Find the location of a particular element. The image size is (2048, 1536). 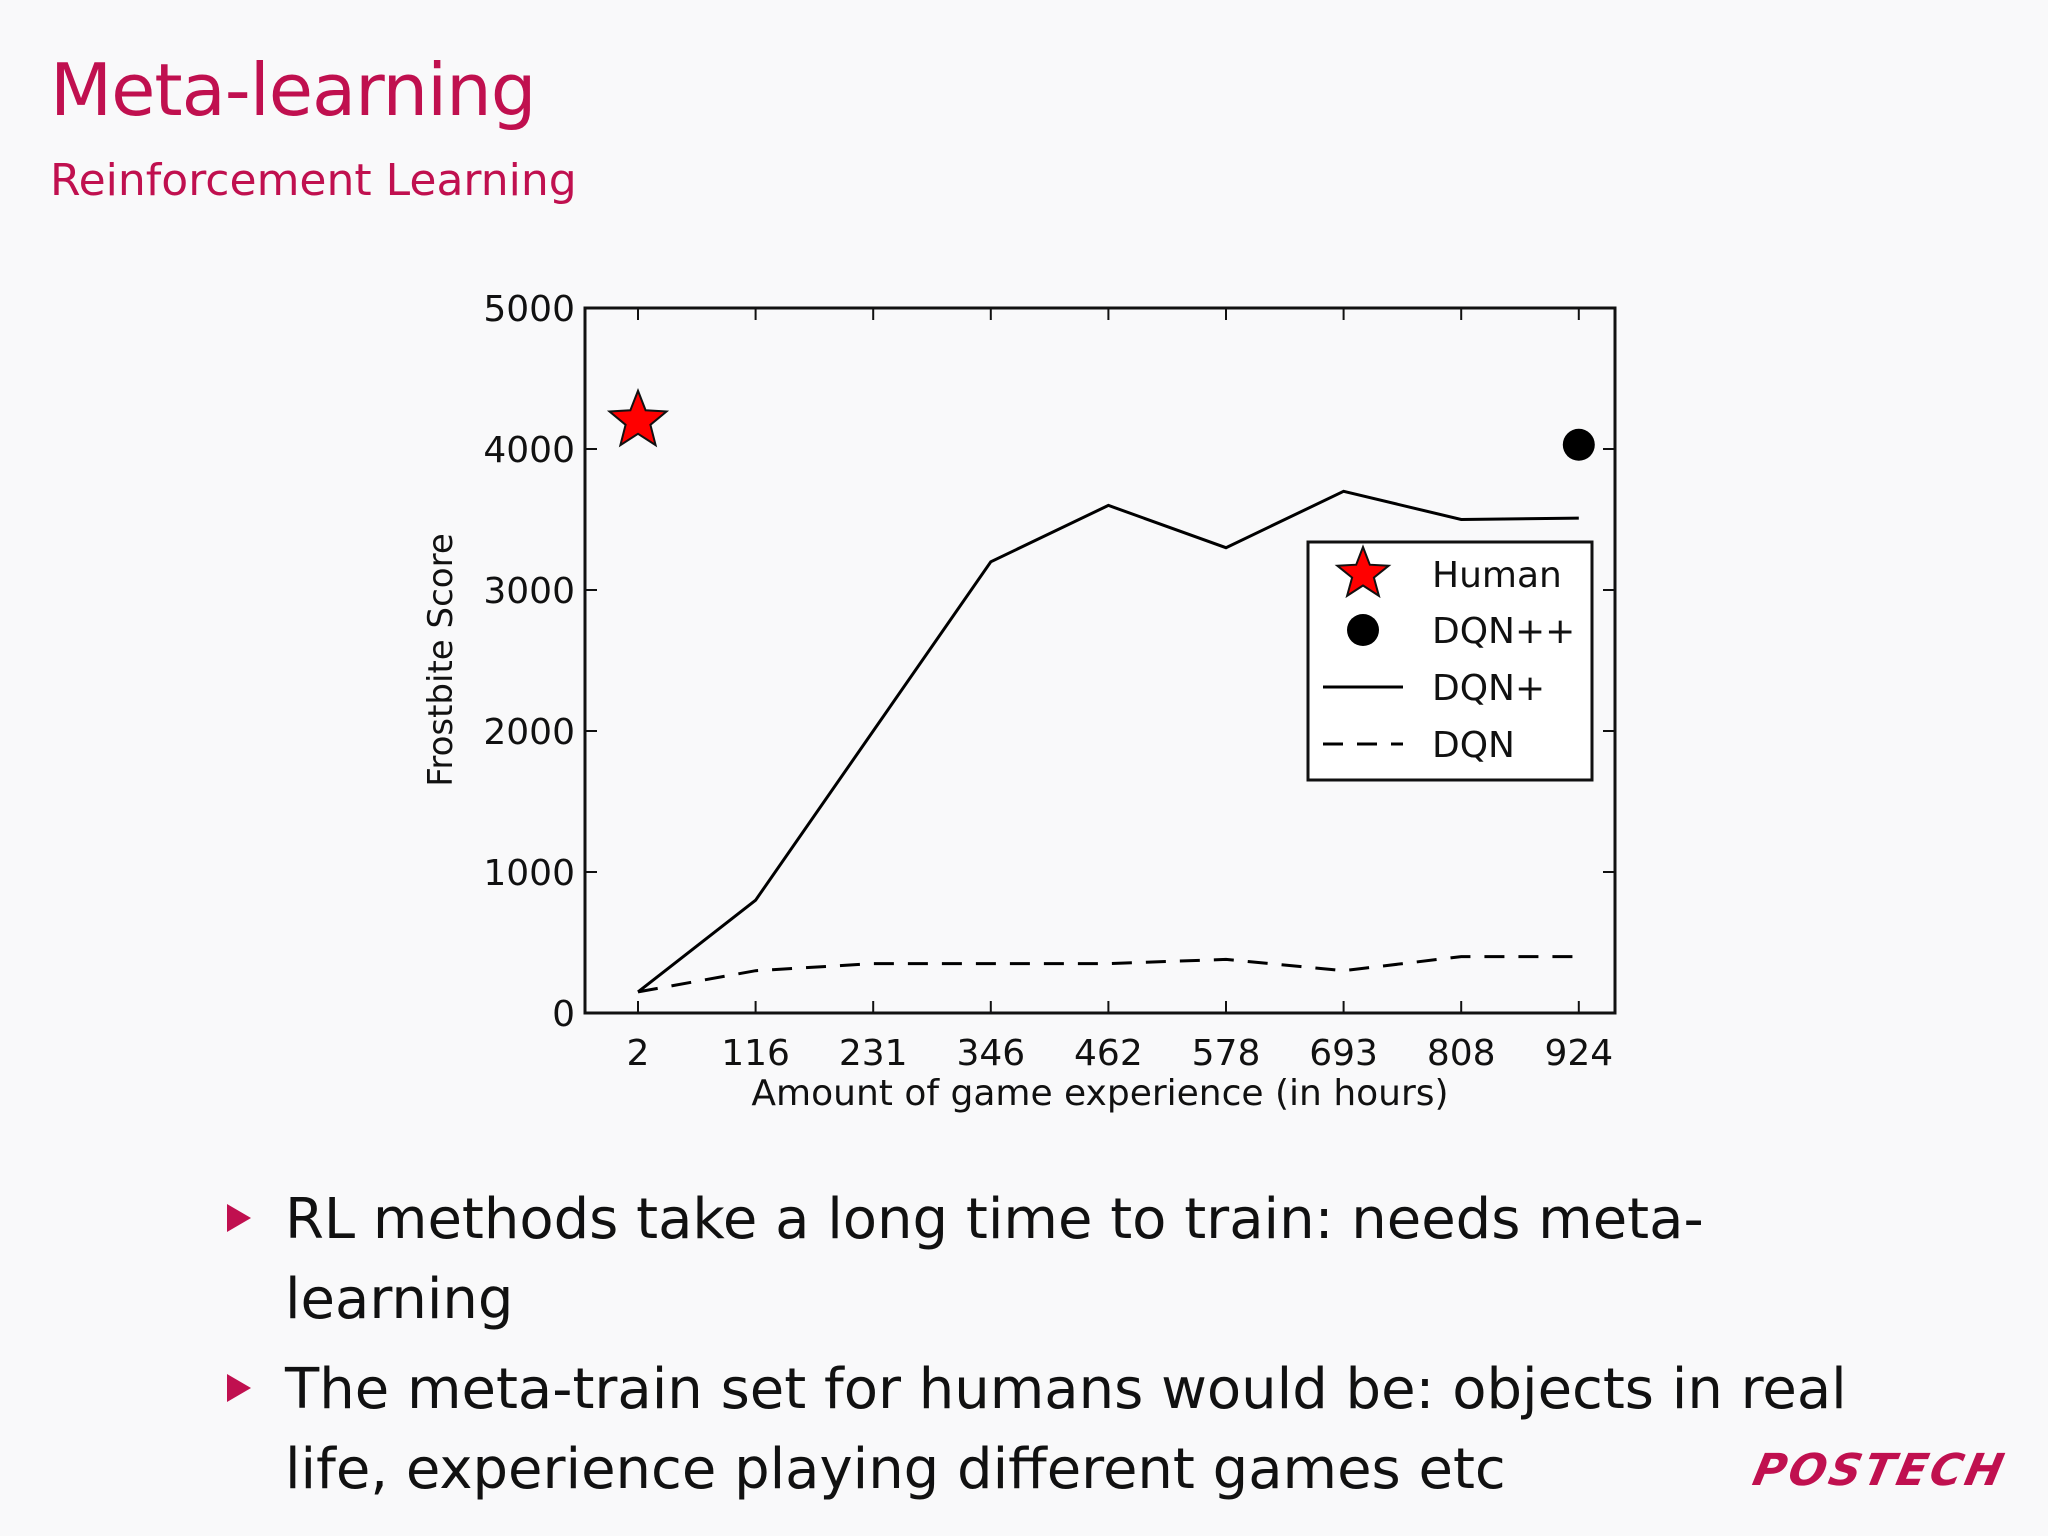

x-tick-label: 346 is located at coordinates (990, 1053).